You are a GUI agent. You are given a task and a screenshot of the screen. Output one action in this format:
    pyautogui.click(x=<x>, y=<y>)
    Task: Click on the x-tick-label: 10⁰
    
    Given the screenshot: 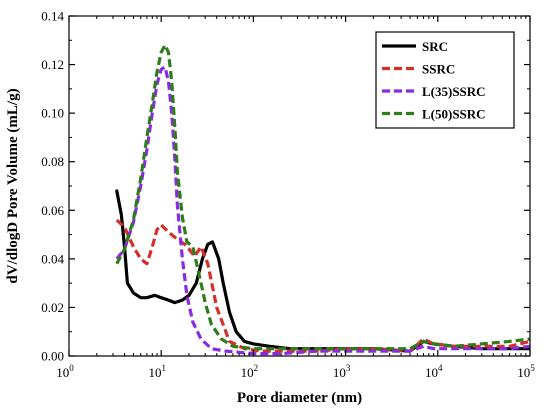 What is the action you would take?
    pyautogui.click(x=65, y=371)
    